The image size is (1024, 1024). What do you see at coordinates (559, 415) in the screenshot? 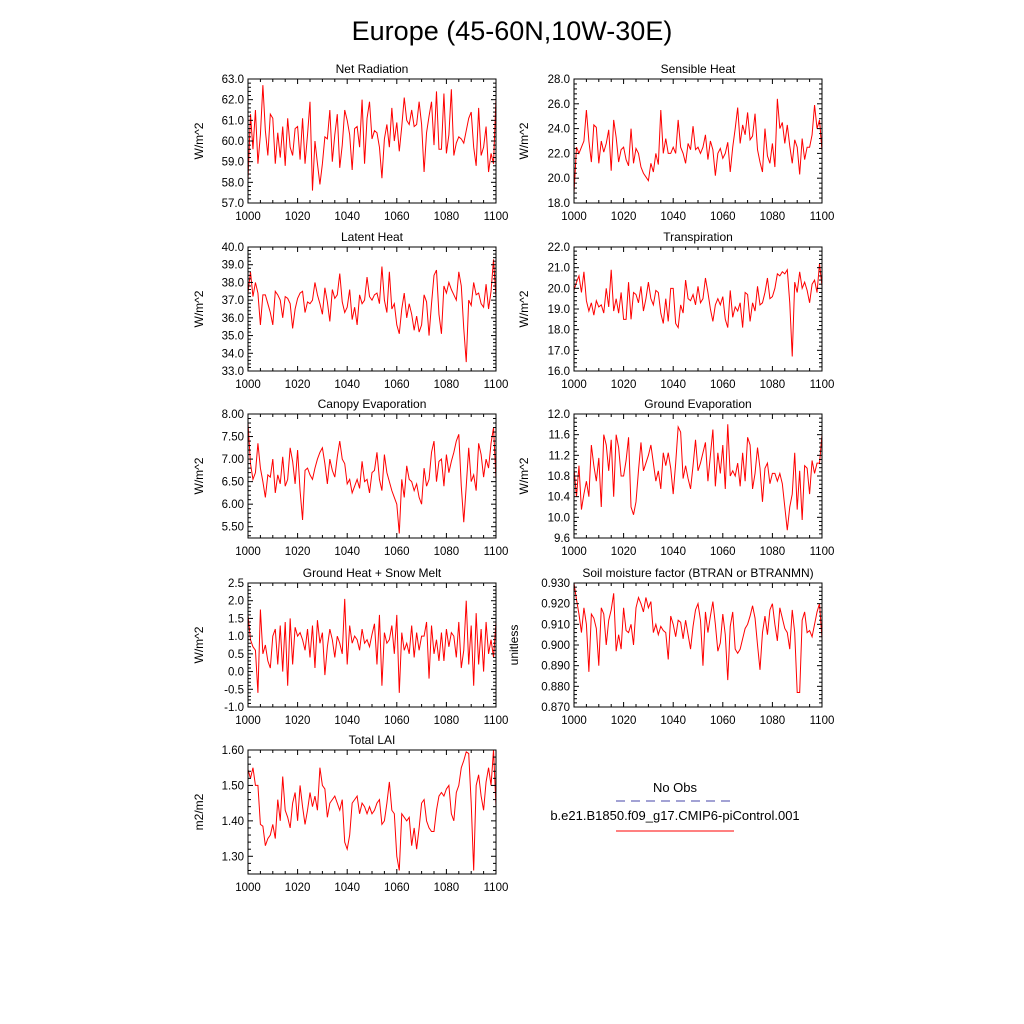
I see `y-tick-label: 12.0` at bounding box center [559, 415].